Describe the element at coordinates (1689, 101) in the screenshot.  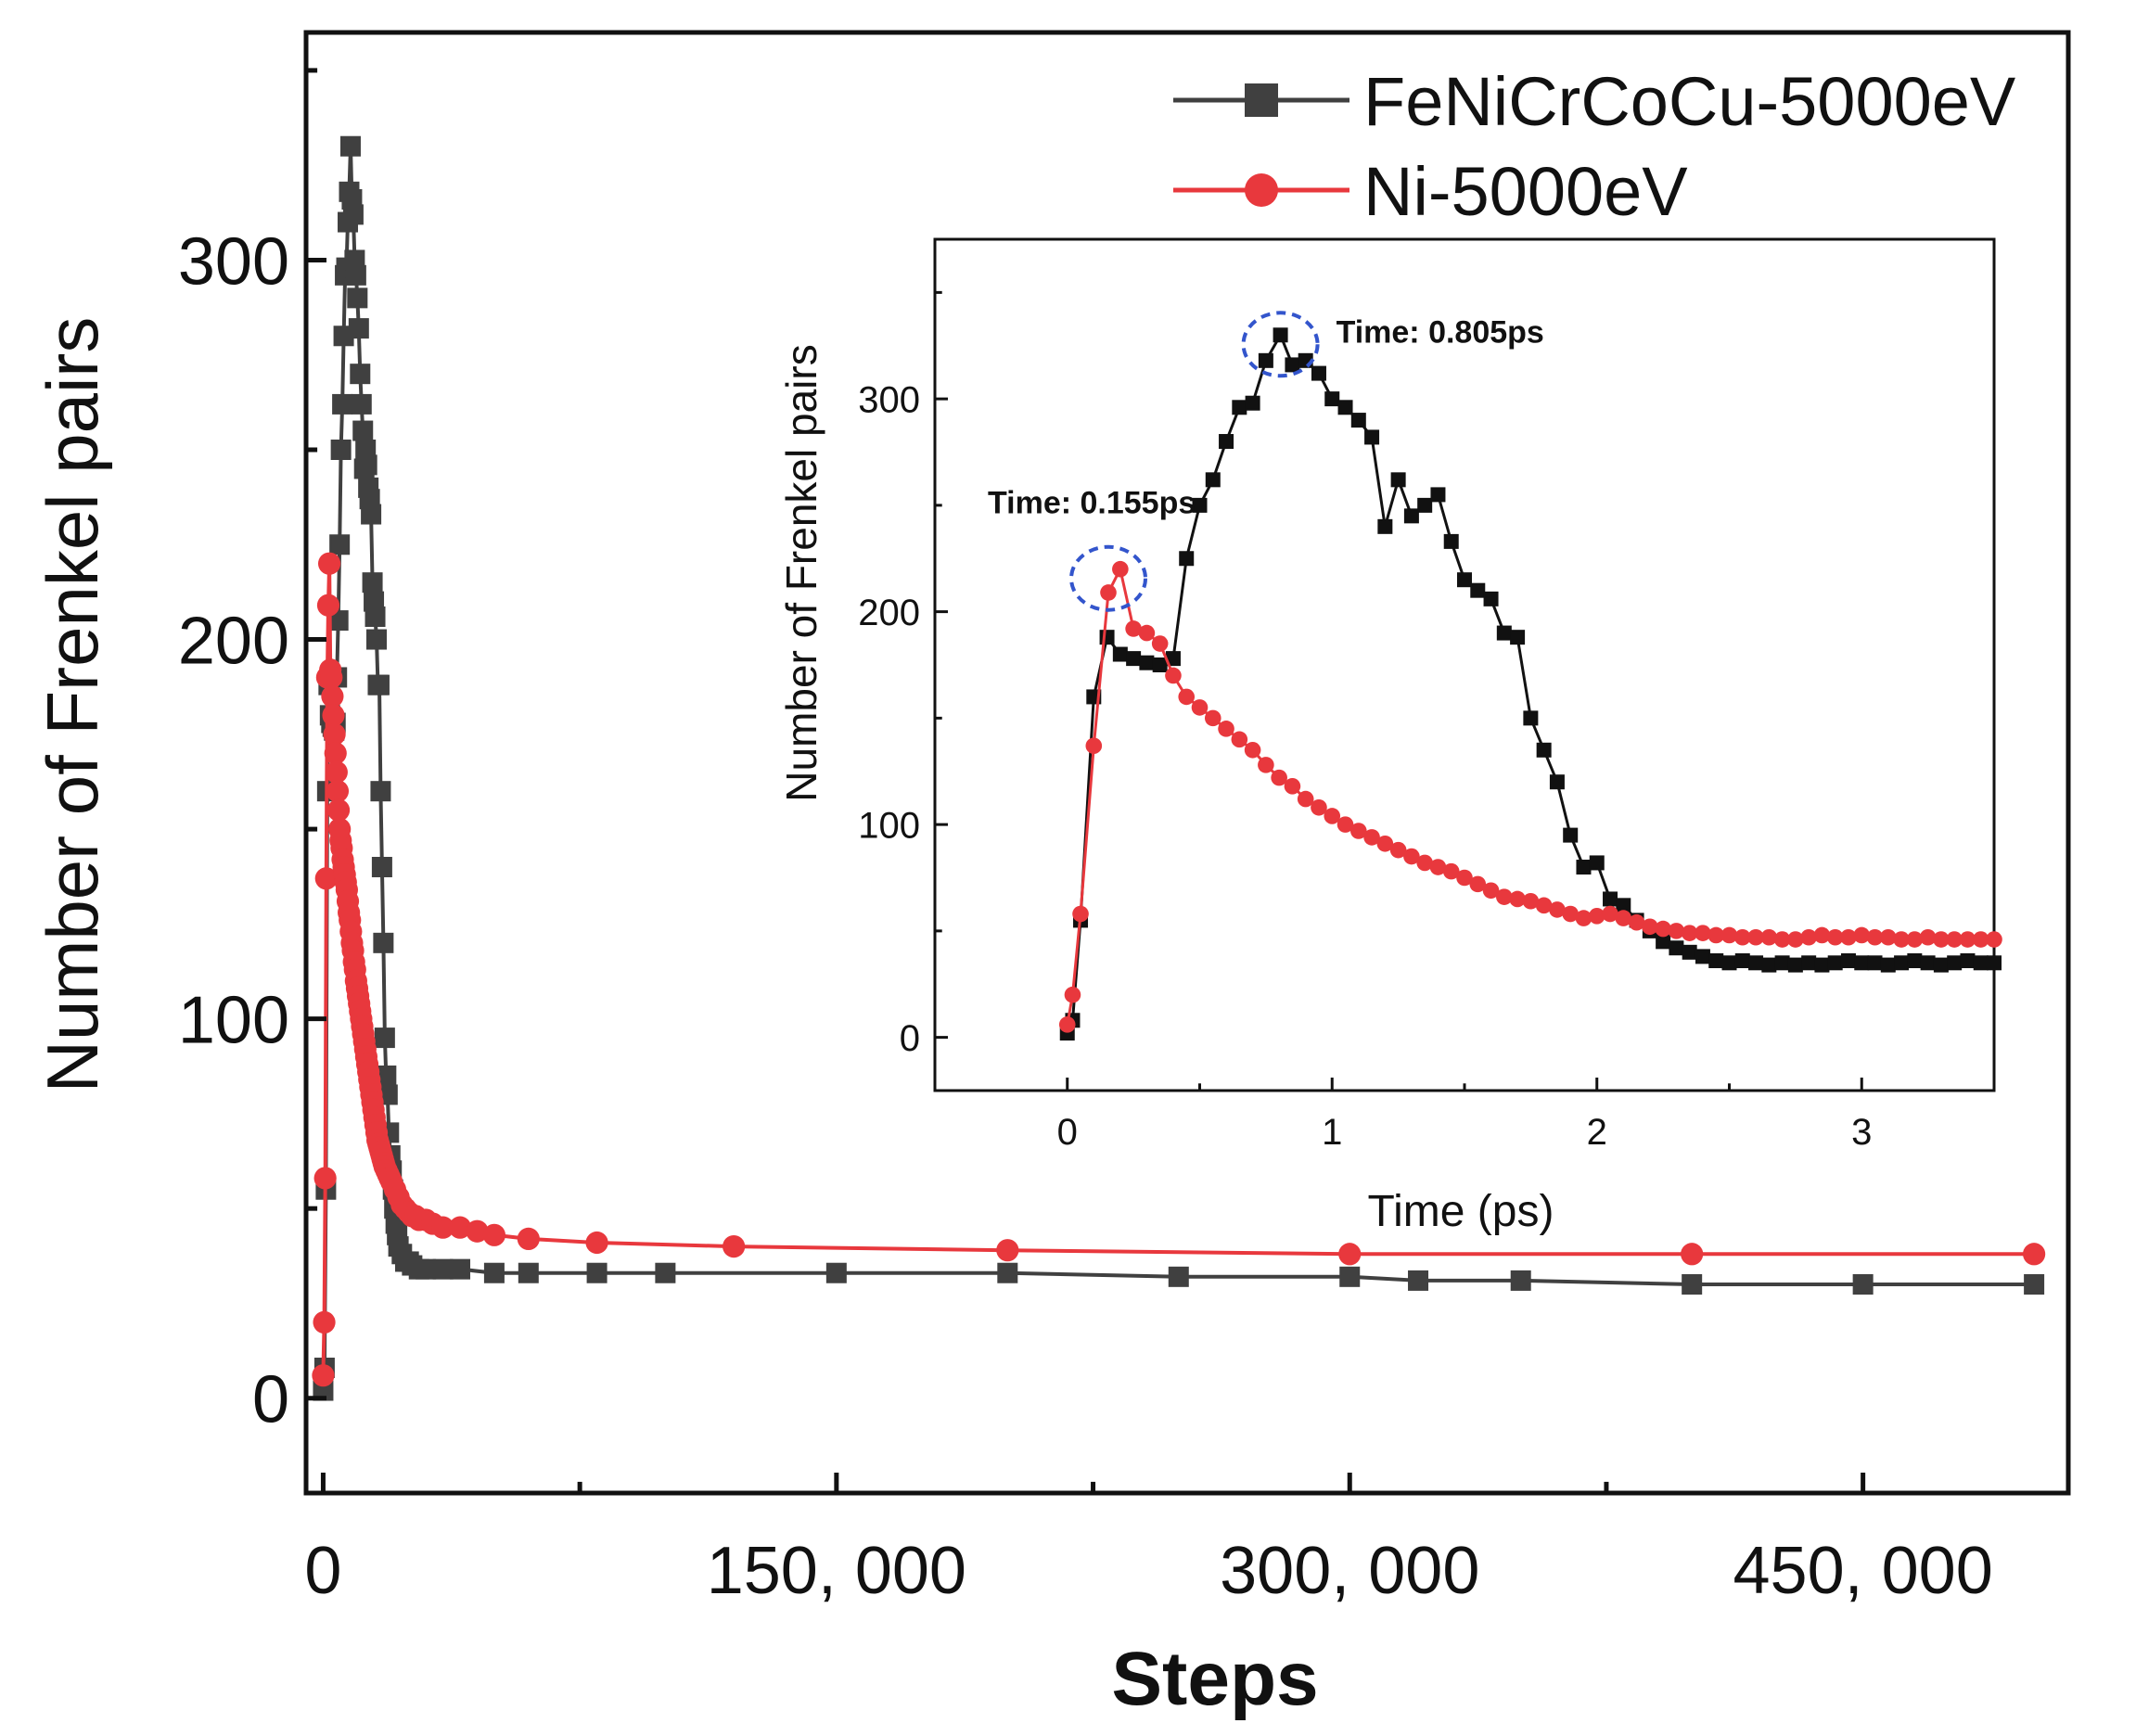
I see `legend-label-fenicrcocu: FeNiCrCoCu-5000eV` at that location.